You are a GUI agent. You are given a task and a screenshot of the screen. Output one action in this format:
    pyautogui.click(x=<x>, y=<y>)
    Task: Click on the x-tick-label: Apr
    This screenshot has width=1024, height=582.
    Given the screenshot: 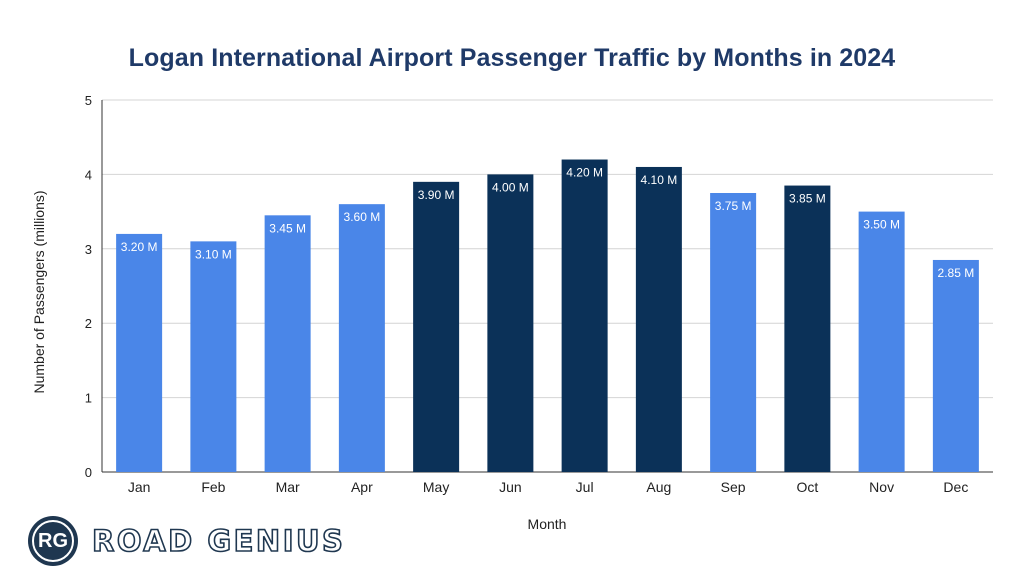 What is the action you would take?
    pyautogui.click(x=362, y=487)
    